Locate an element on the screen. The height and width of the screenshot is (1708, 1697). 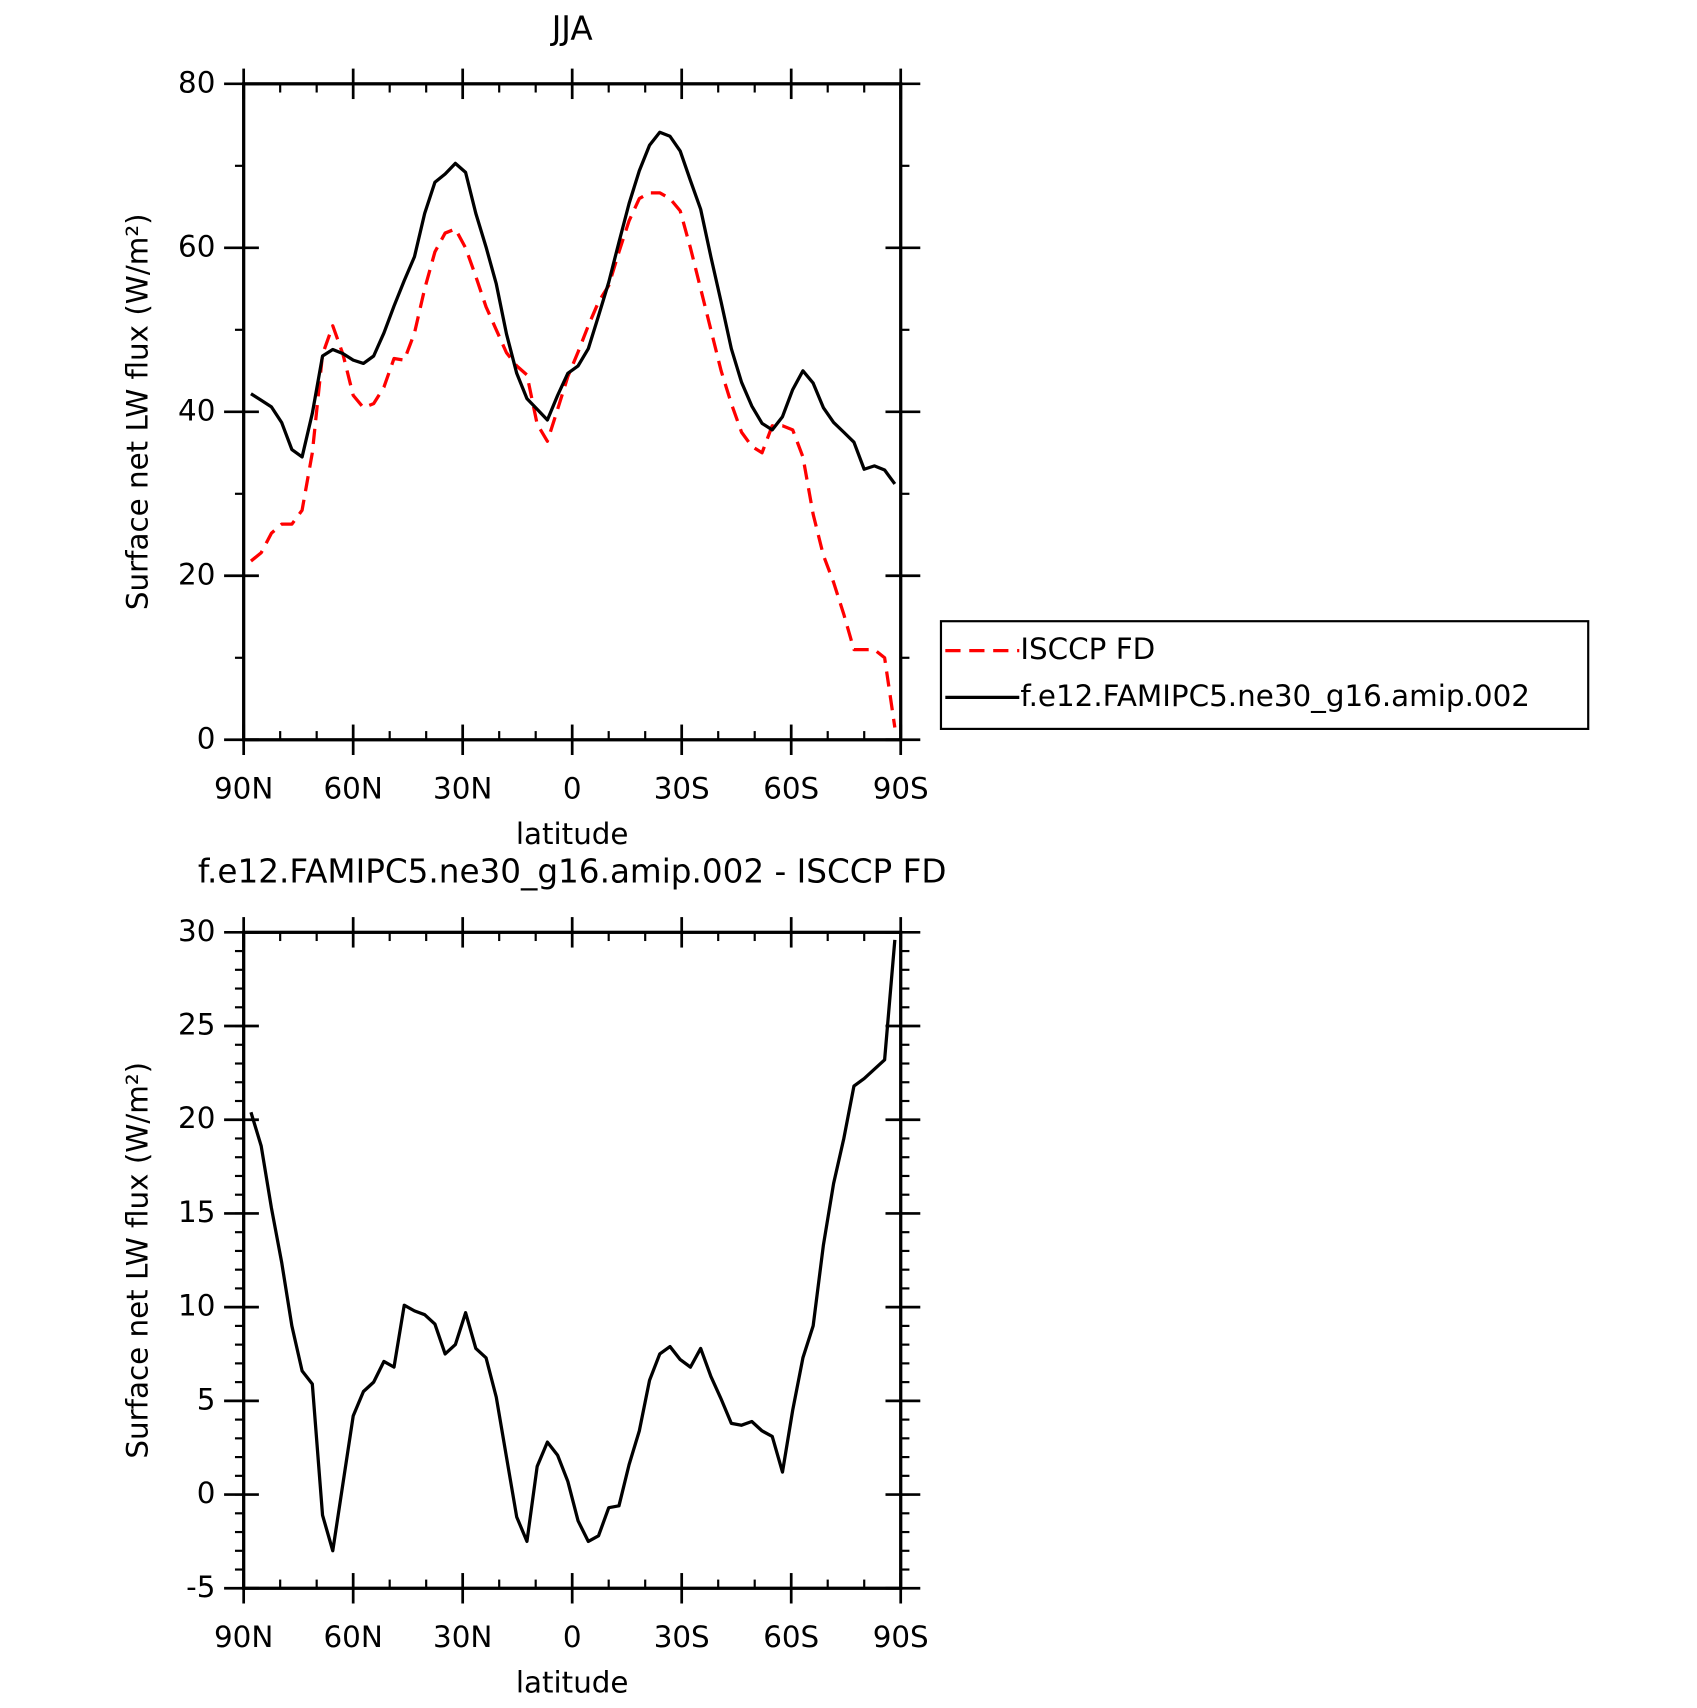
y-tick-label: 5 is located at coordinates (206, 1399).